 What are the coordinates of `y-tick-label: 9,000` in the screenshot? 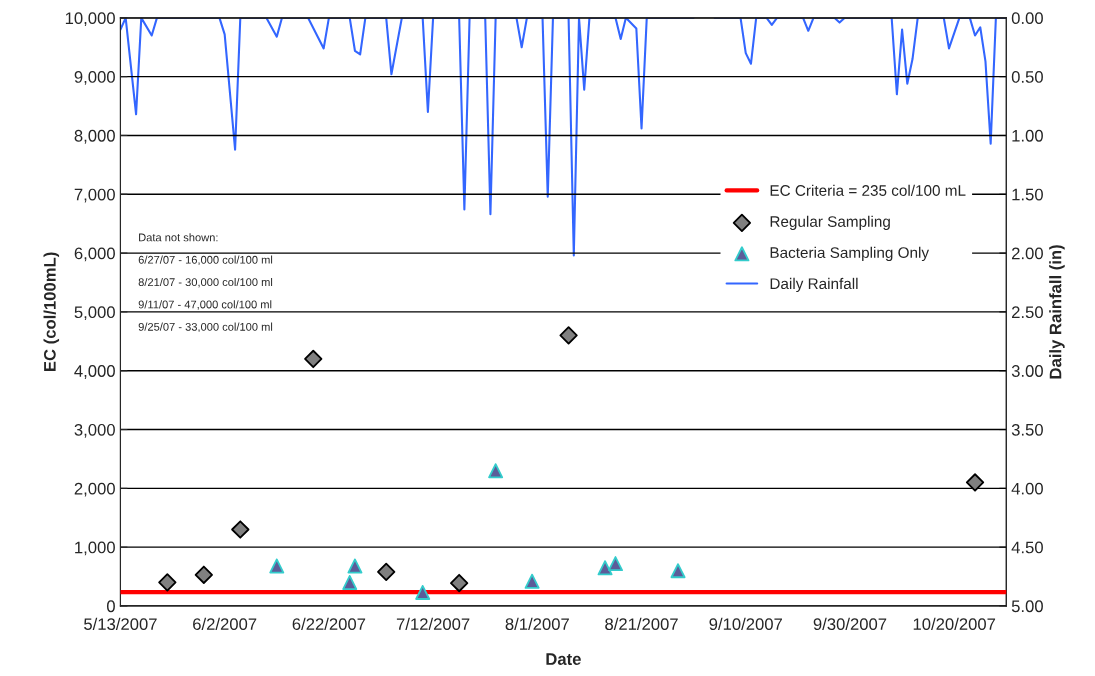 It's located at (94, 78).